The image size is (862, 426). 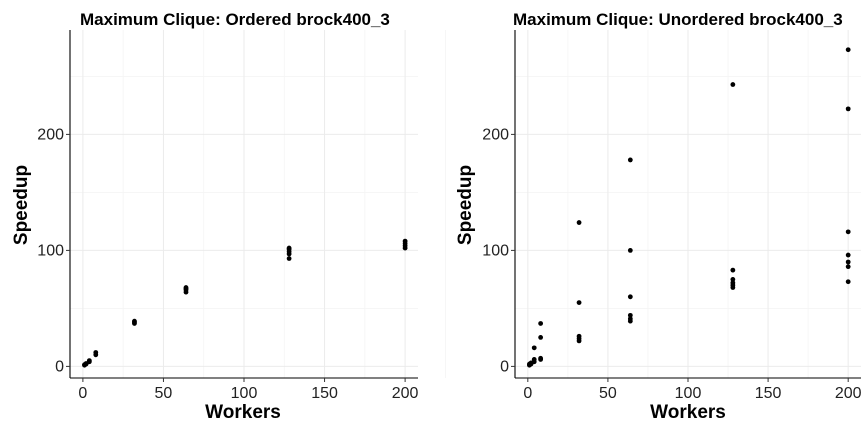 What do you see at coordinates (678, 19) in the screenshot?
I see `chart-title: Maximum Clique: Unordered brock400_3` at bounding box center [678, 19].